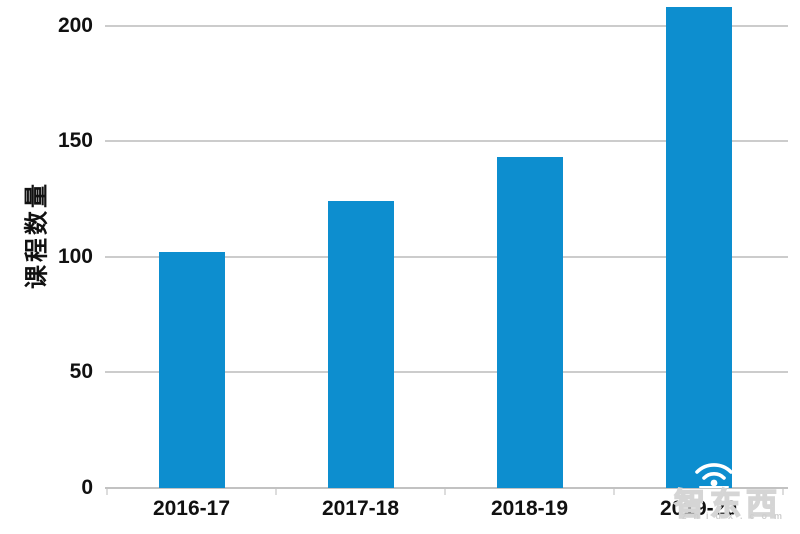  Describe the element at coordinates (75, 25) in the screenshot. I see `y-tick-label: 200` at that location.